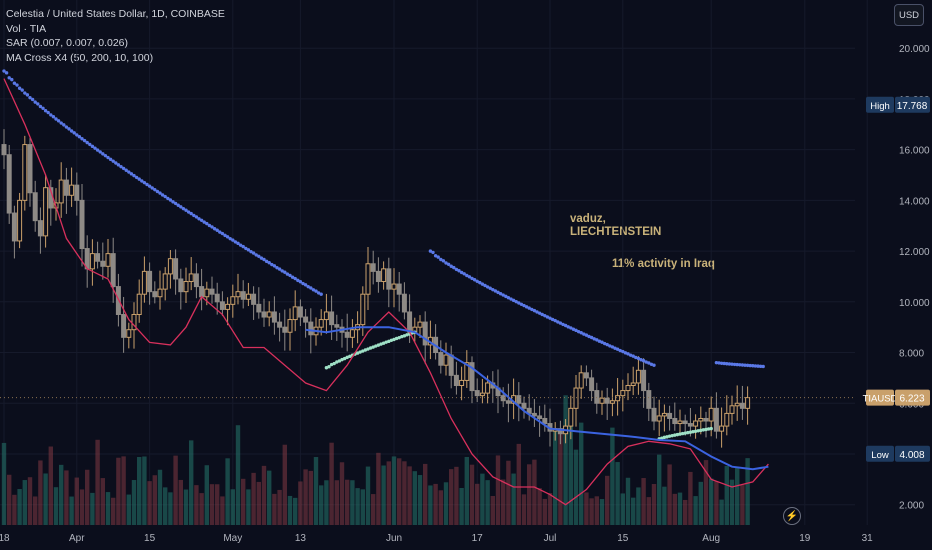 Image resolution: width=932 pixels, height=550 pixels. I want to click on y-tick-label: 12.000, so click(914, 252).